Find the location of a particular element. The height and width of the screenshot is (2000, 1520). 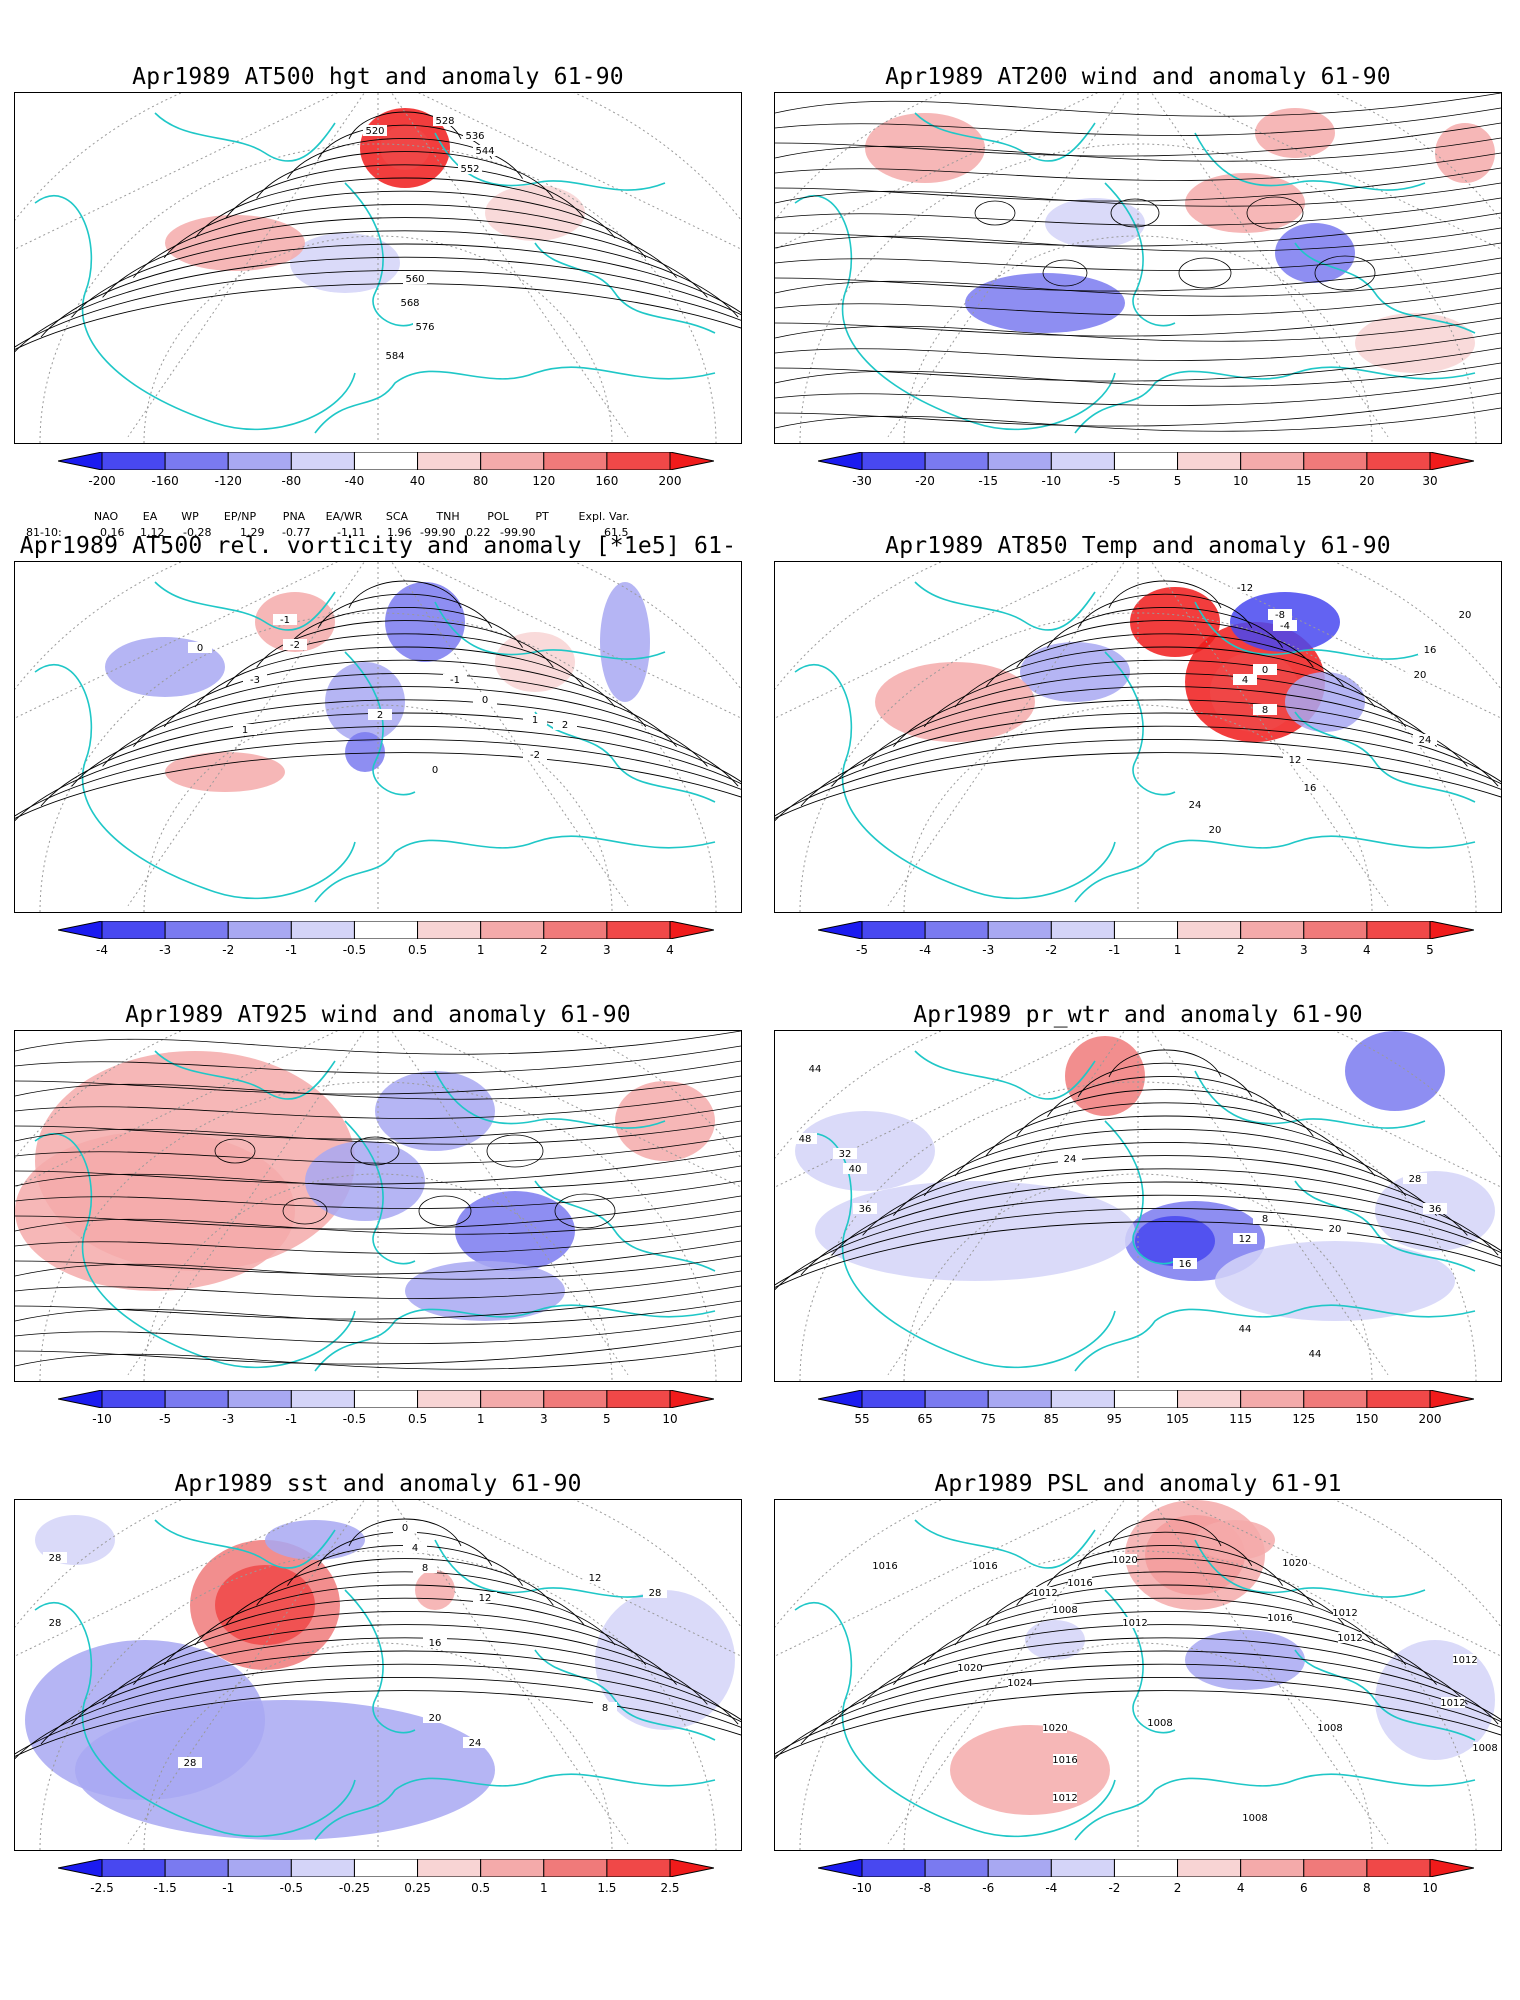

colorbar-tick-label: -40 is located at coordinates (354, 481).